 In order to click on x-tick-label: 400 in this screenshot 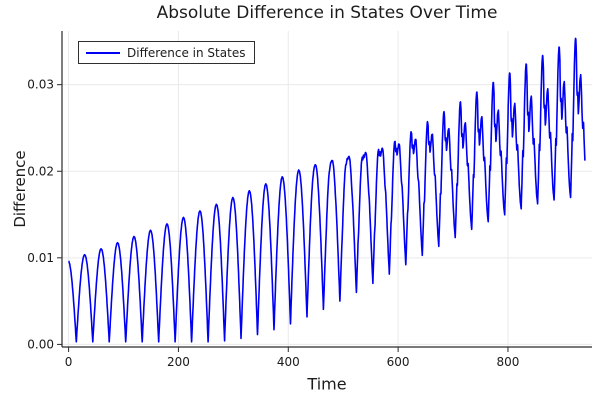, I will do `click(288, 362)`.